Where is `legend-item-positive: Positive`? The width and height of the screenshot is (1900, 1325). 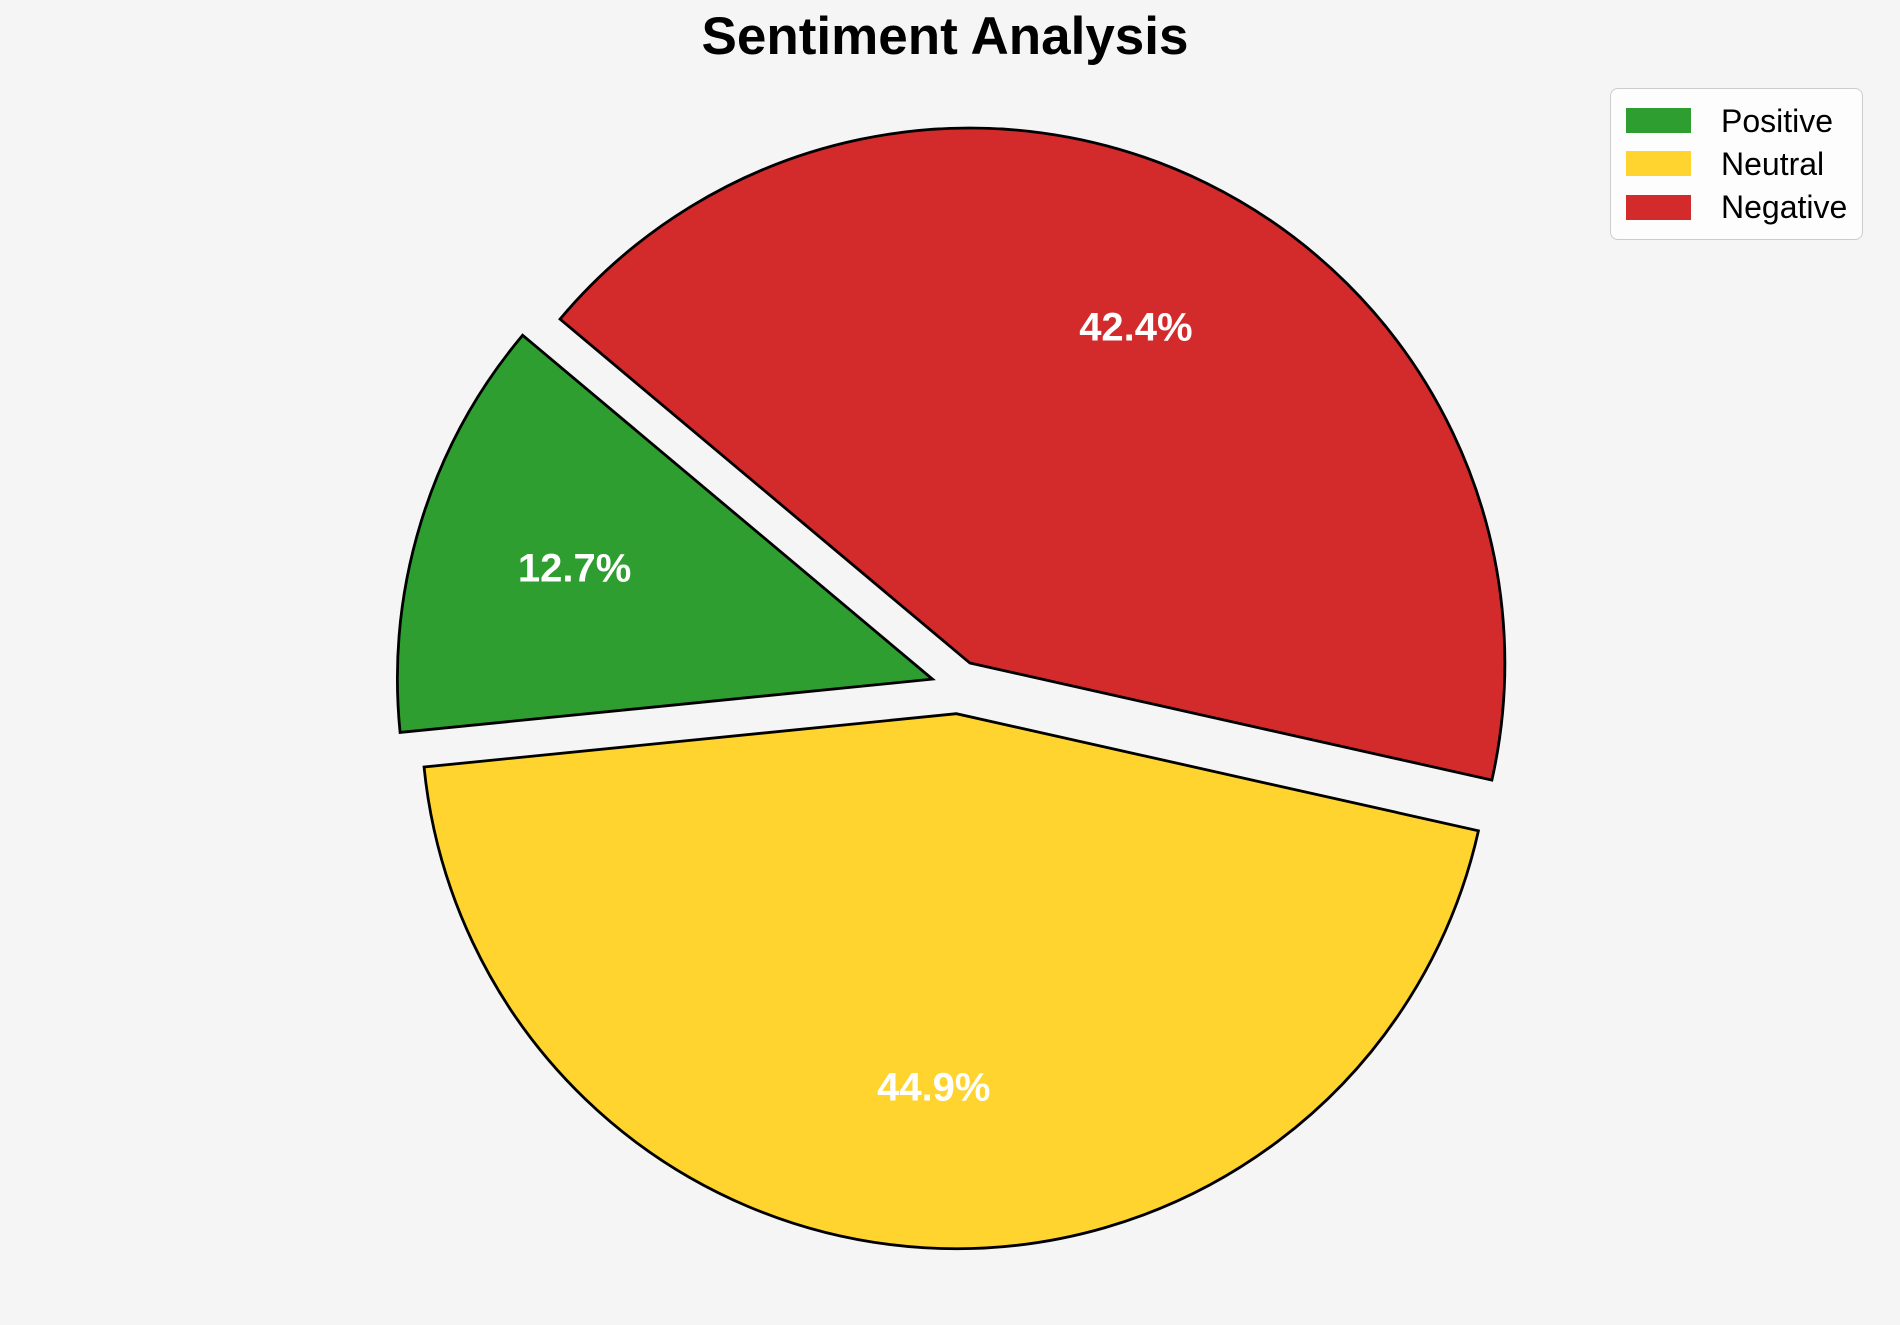 legend-item-positive: Positive is located at coordinates (1737, 120).